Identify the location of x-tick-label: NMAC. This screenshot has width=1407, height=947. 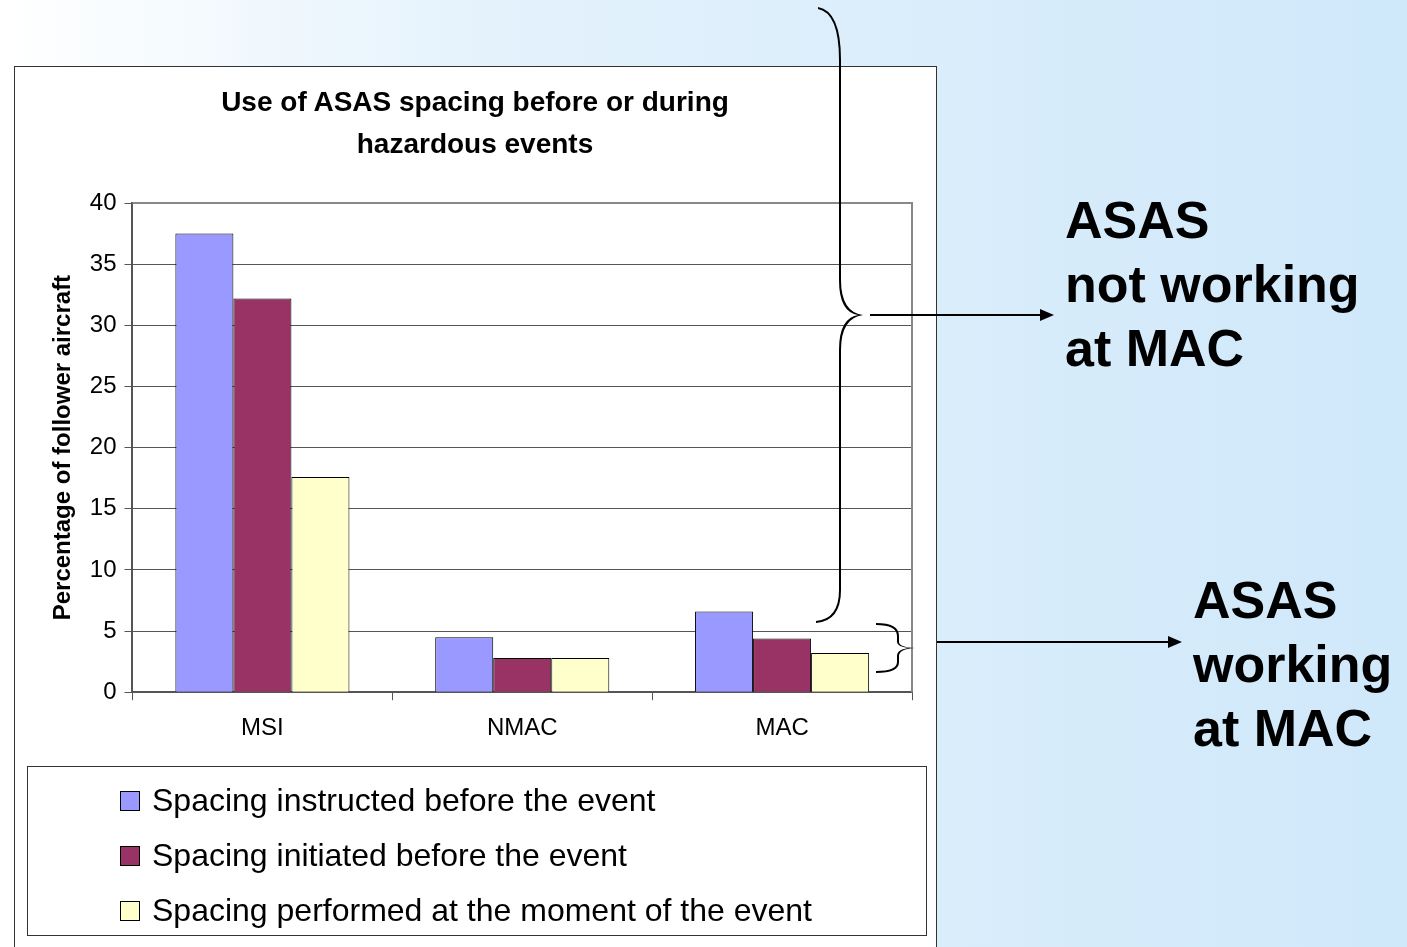
(522, 727).